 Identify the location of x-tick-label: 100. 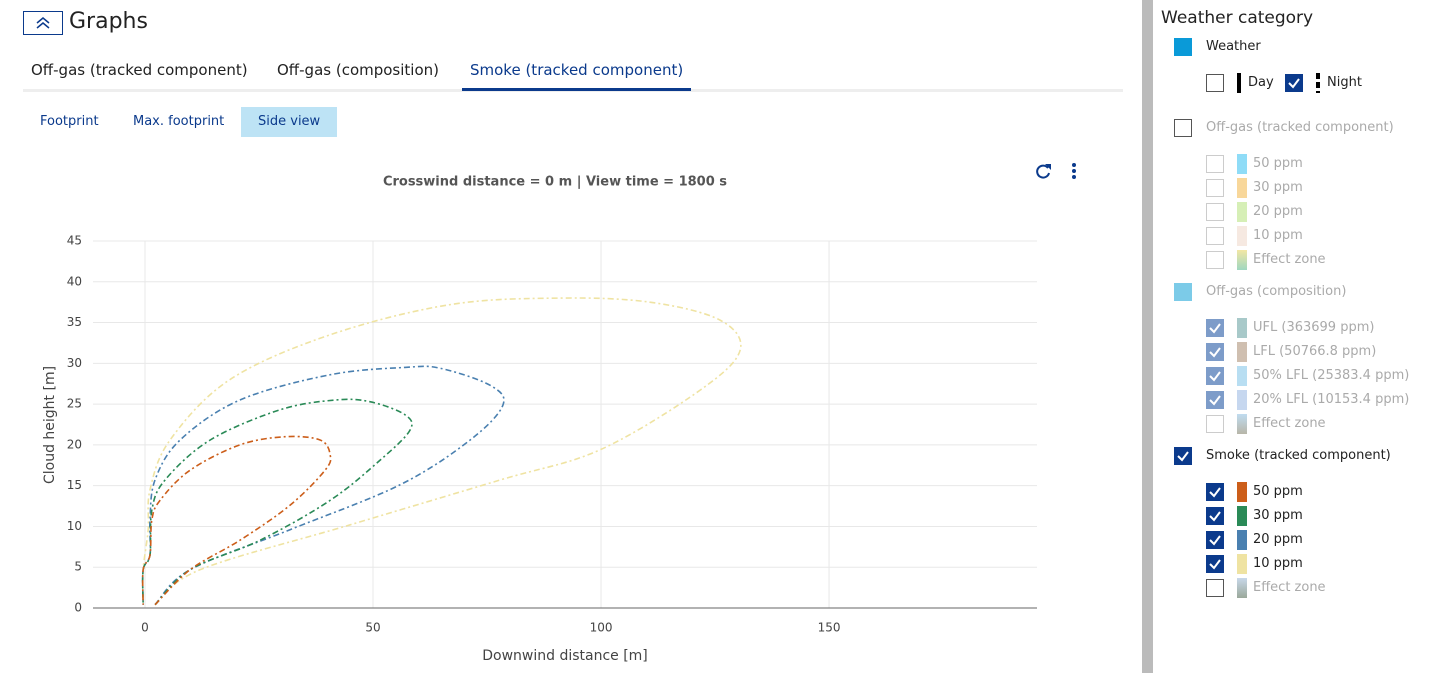
(601, 628).